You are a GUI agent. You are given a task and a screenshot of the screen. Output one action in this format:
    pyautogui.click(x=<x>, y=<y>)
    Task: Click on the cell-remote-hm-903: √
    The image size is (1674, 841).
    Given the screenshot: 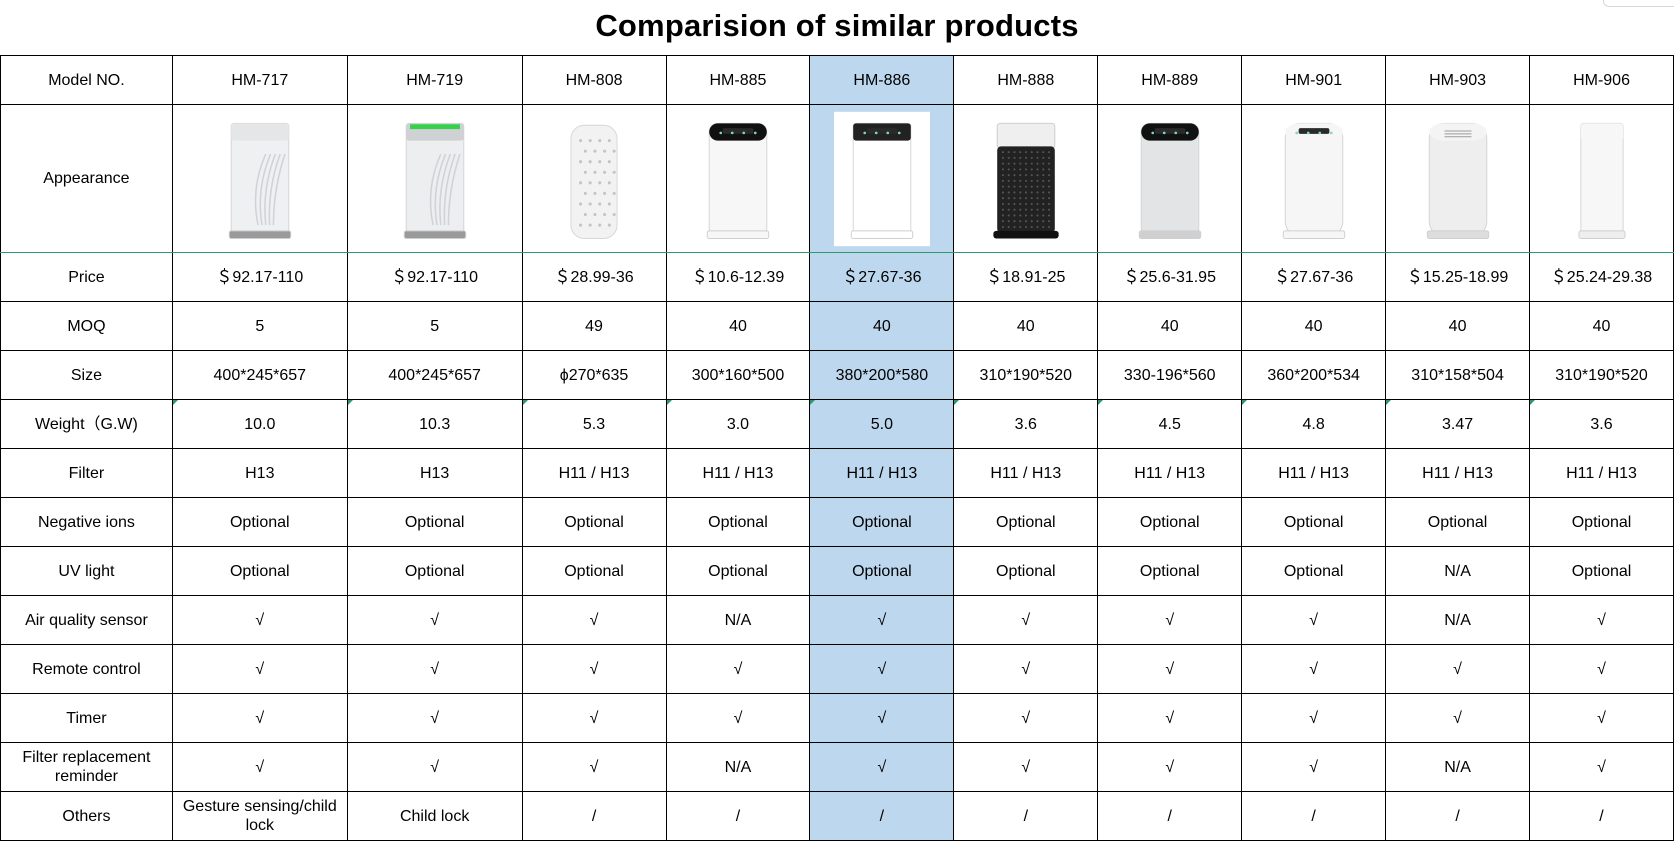 What is the action you would take?
    pyautogui.click(x=1458, y=669)
    